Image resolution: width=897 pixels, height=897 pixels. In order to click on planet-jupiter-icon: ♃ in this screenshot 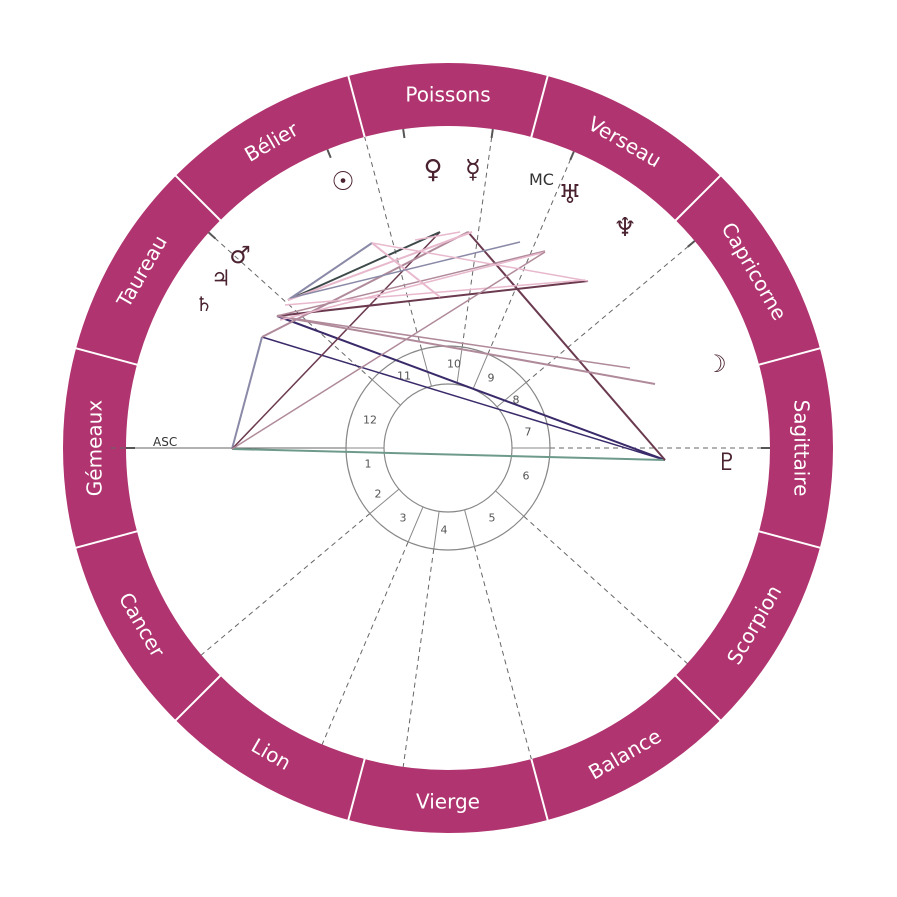, I will do `click(221, 279)`.